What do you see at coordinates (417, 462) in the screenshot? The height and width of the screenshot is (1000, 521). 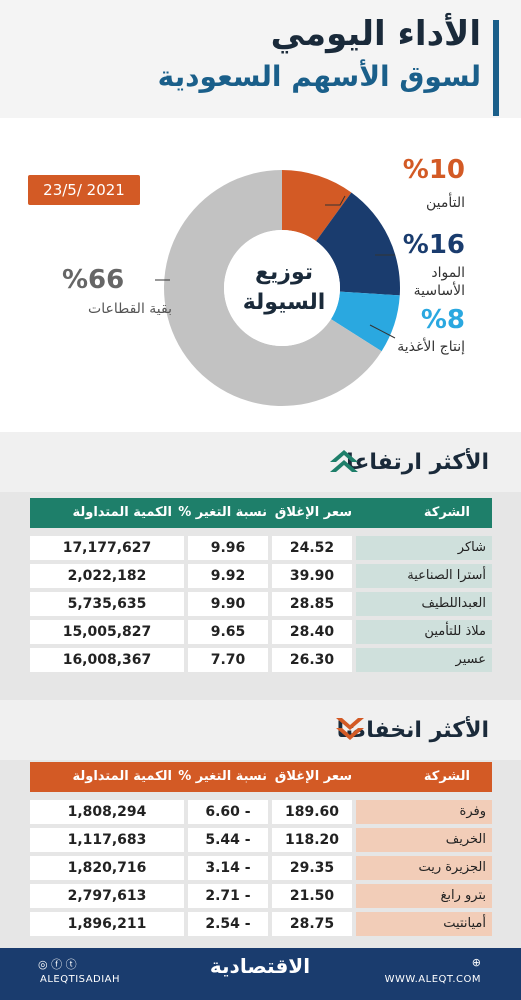 I see `gainers-title: الأكثر ارتفاعا` at bounding box center [417, 462].